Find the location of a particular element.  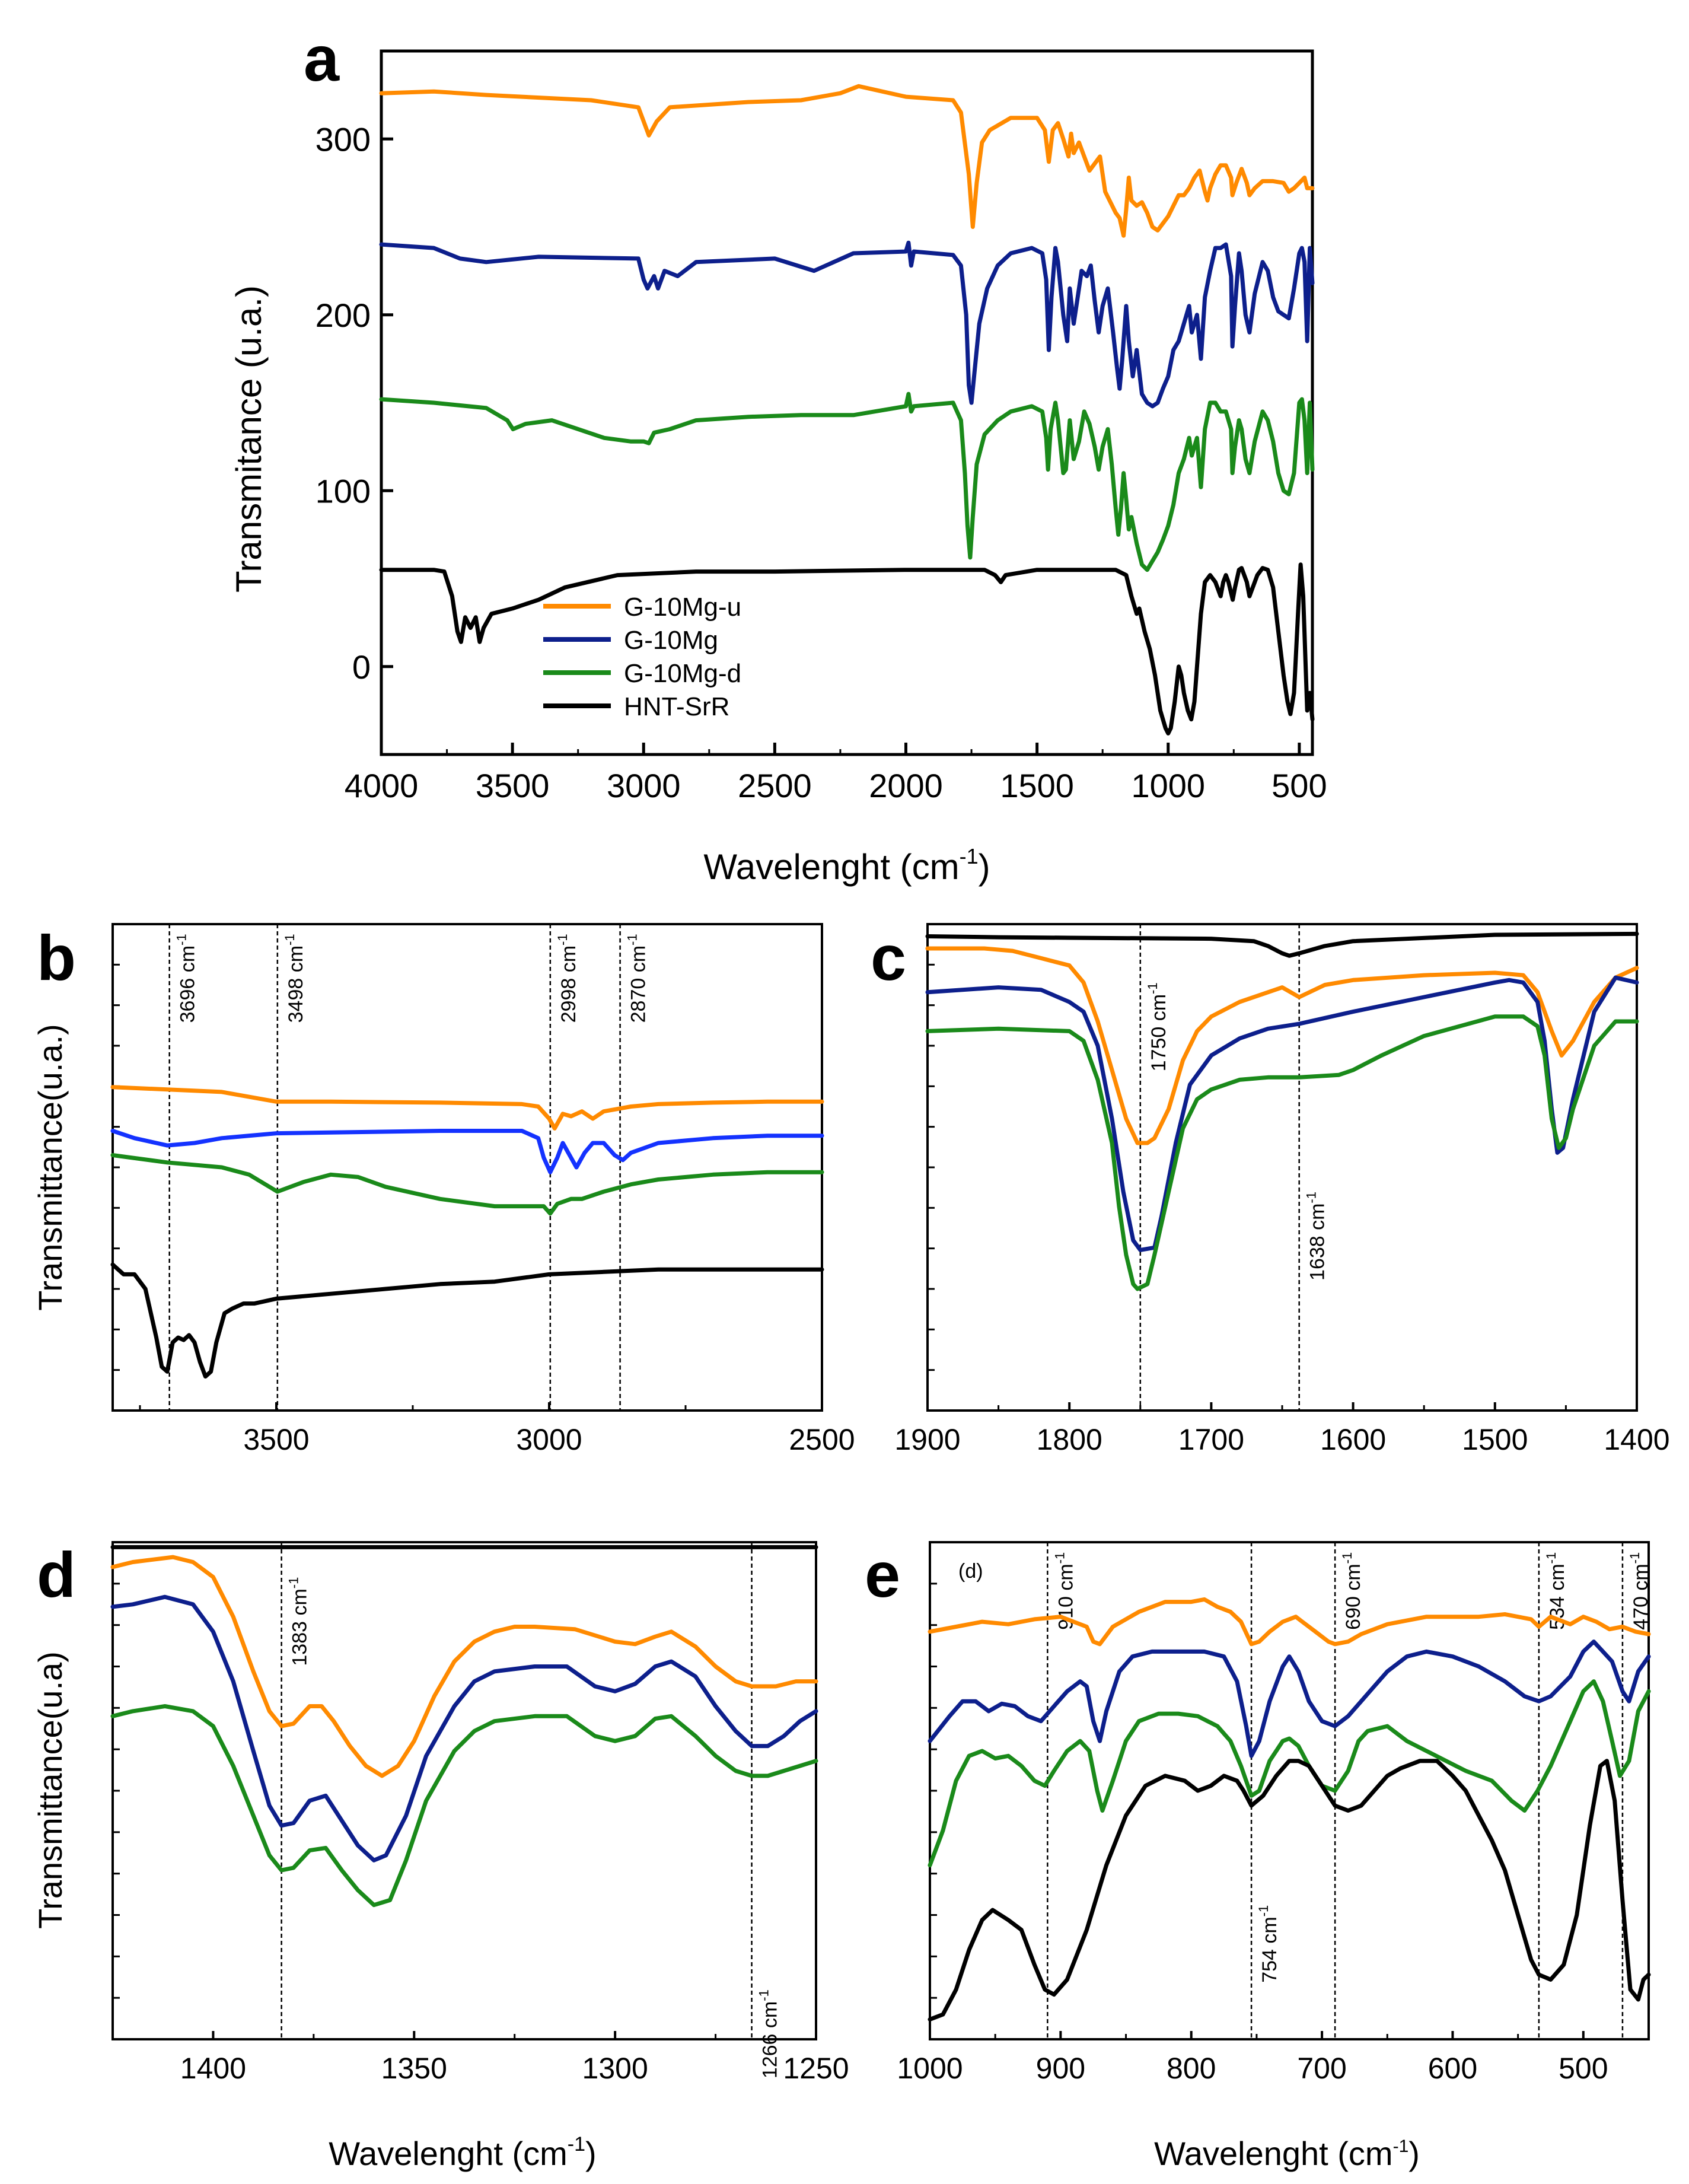

reference-line-label: 2998 cm-1 is located at coordinates (567, 978).